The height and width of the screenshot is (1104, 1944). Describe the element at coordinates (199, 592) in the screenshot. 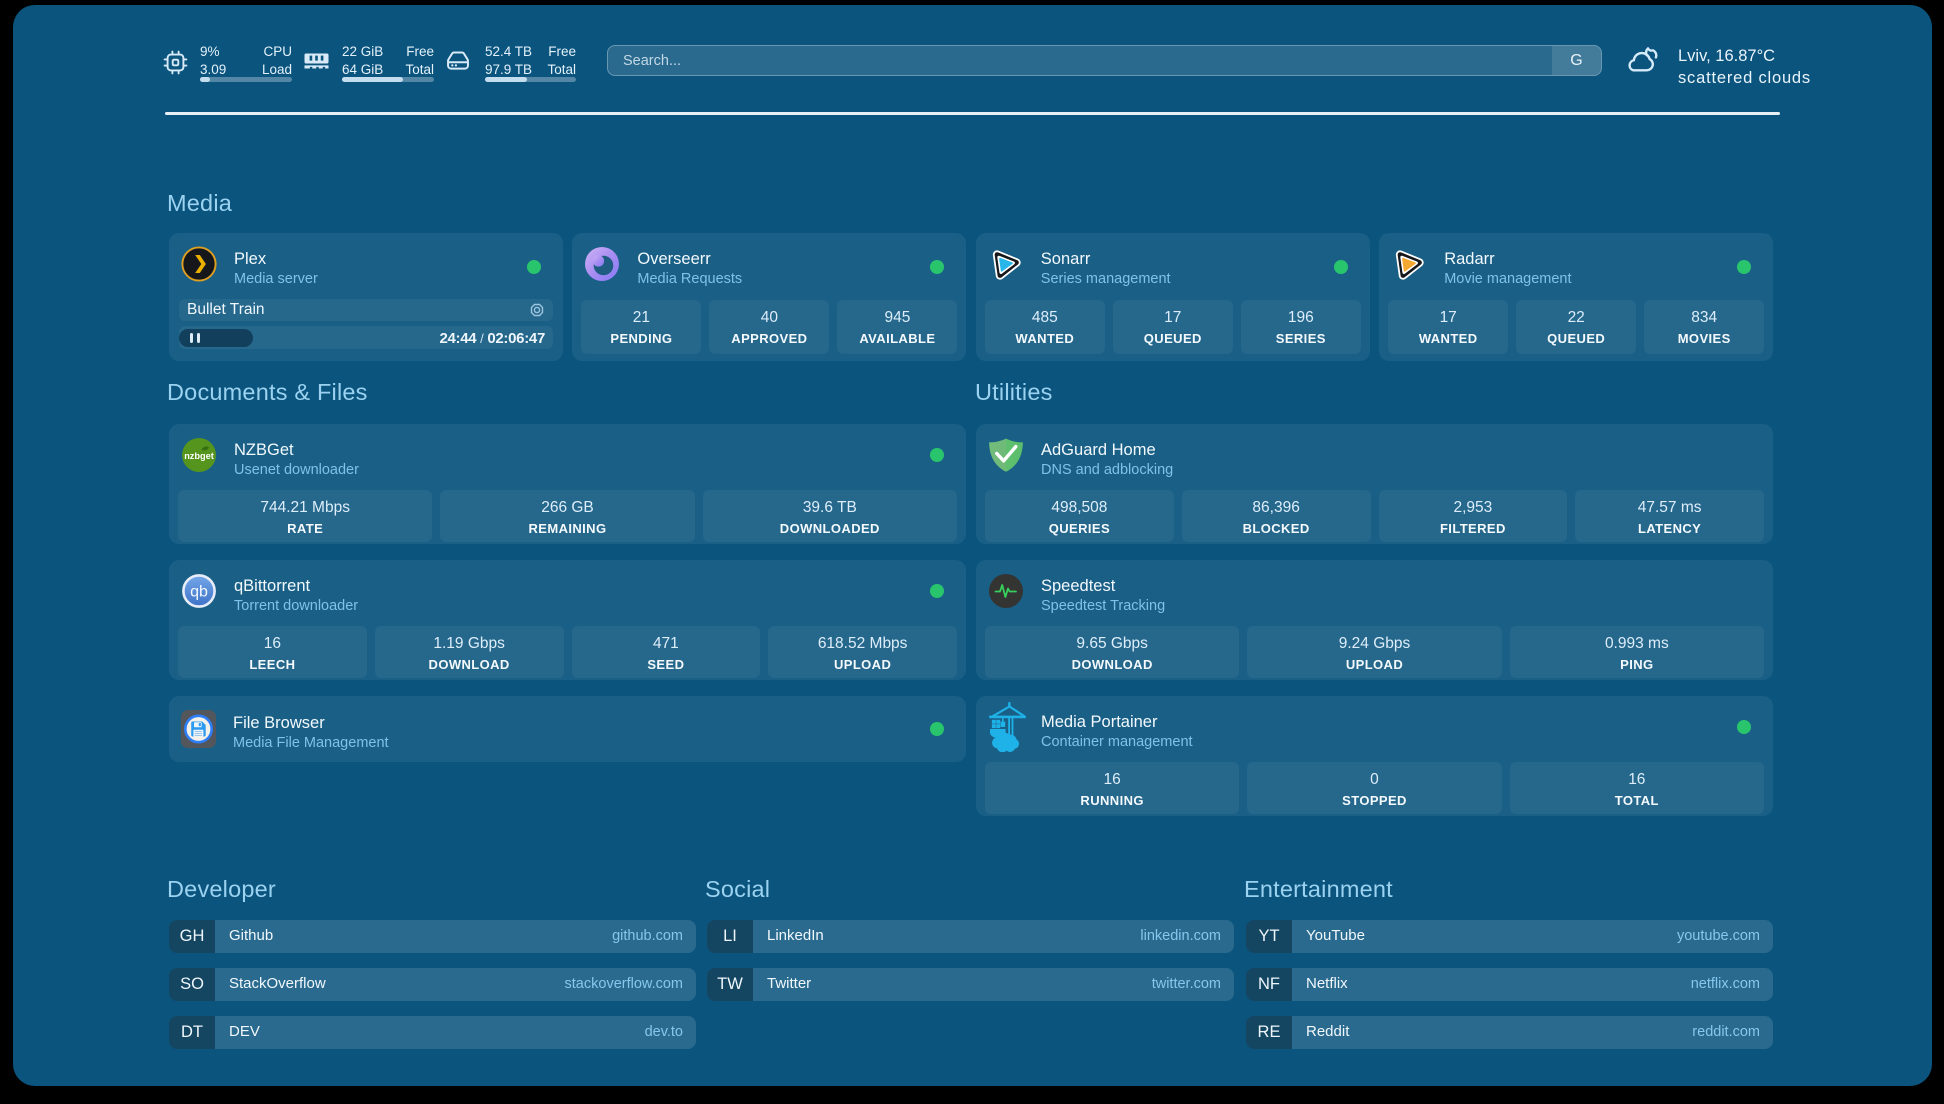

I see `svg-text: qb` at that location.